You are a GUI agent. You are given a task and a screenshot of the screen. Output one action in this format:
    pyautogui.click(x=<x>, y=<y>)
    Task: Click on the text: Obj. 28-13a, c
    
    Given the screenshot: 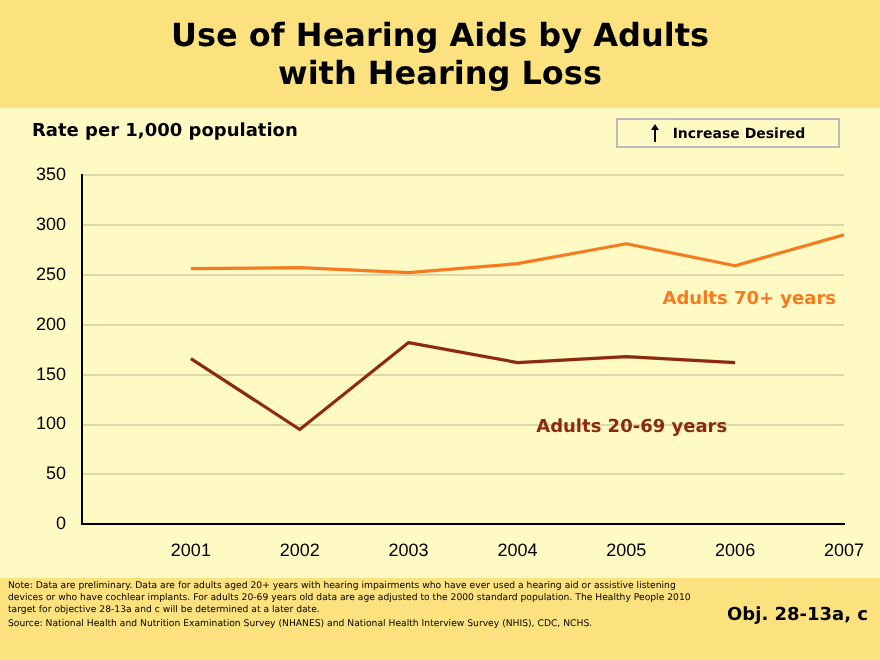 What is the action you would take?
    pyautogui.click(x=797, y=616)
    